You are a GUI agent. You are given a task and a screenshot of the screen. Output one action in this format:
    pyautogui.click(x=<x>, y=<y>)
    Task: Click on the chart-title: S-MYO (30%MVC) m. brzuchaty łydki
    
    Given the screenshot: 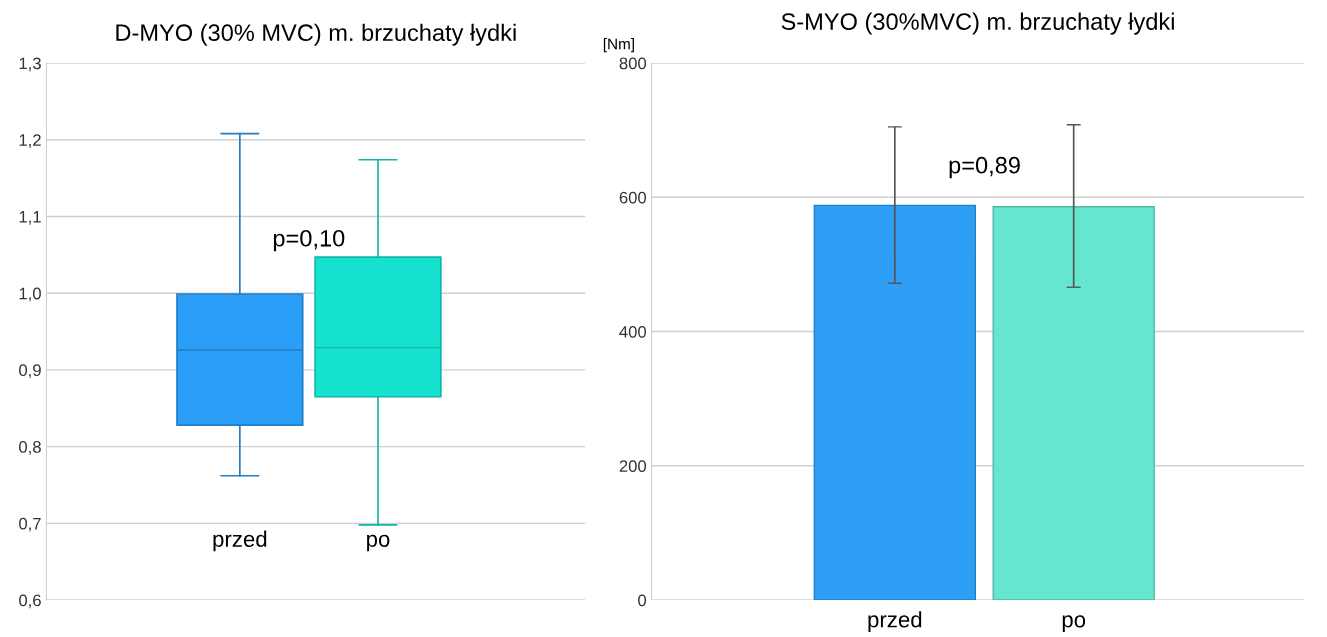 What is the action you would take?
    pyautogui.click(x=977, y=23)
    